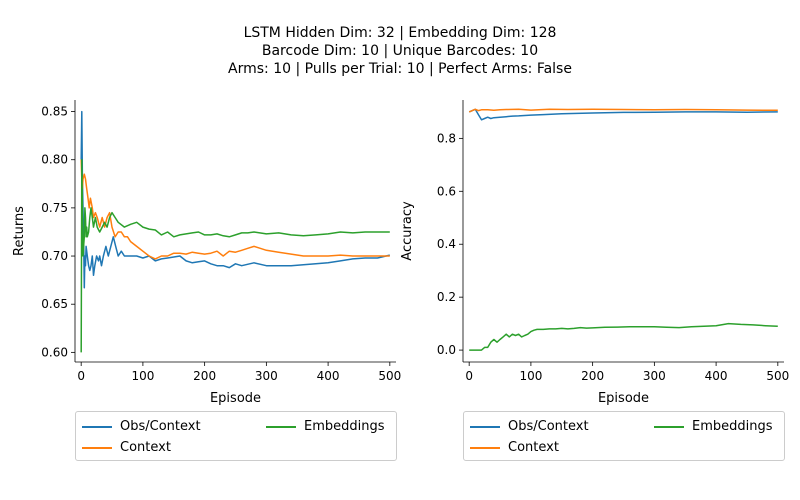  What do you see at coordinates (19, 231) in the screenshot?
I see `y-axis-label: Returns` at bounding box center [19, 231].